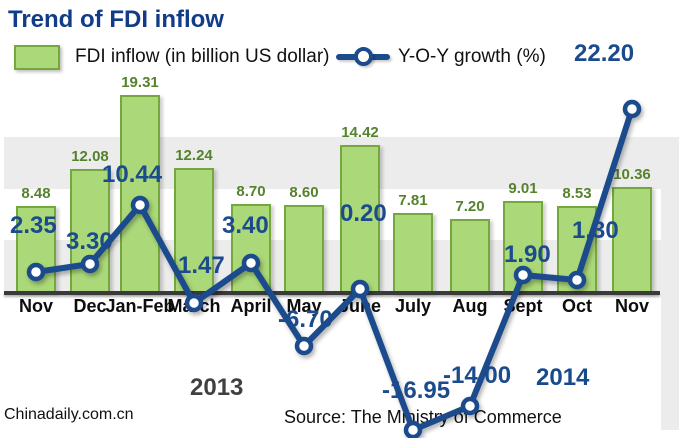 This screenshot has height=438, width=685. Describe the element at coordinates (595, 230) in the screenshot. I see `line-value-label: 1.30` at that location.